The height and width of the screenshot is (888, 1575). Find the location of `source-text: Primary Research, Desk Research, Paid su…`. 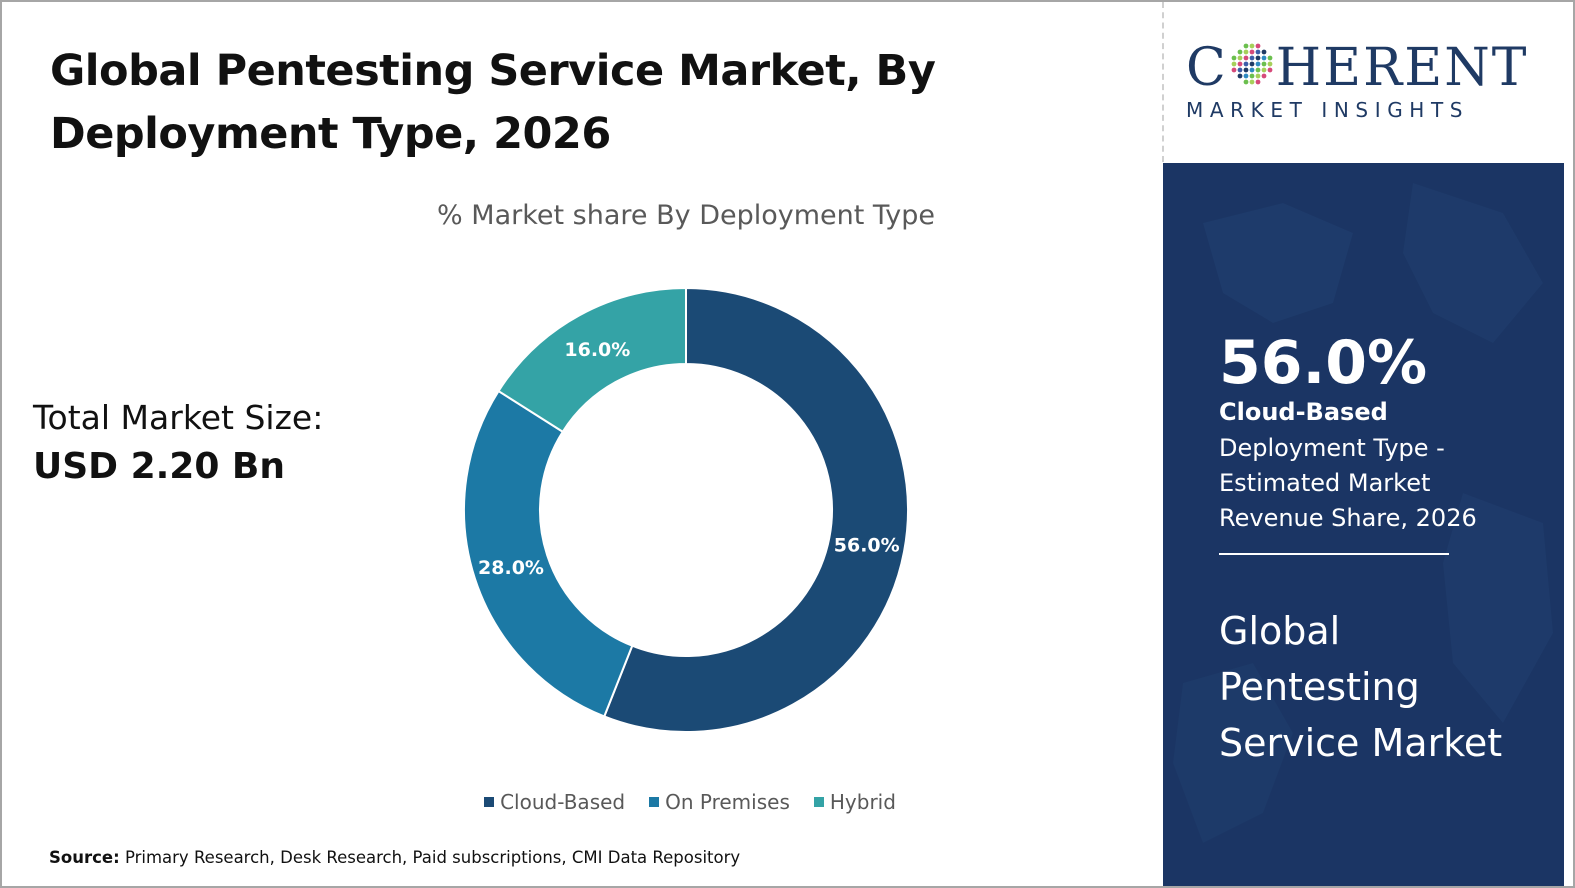

source-text: Primary Research, Desk Research, Paid su… is located at coordinates (432, 857).